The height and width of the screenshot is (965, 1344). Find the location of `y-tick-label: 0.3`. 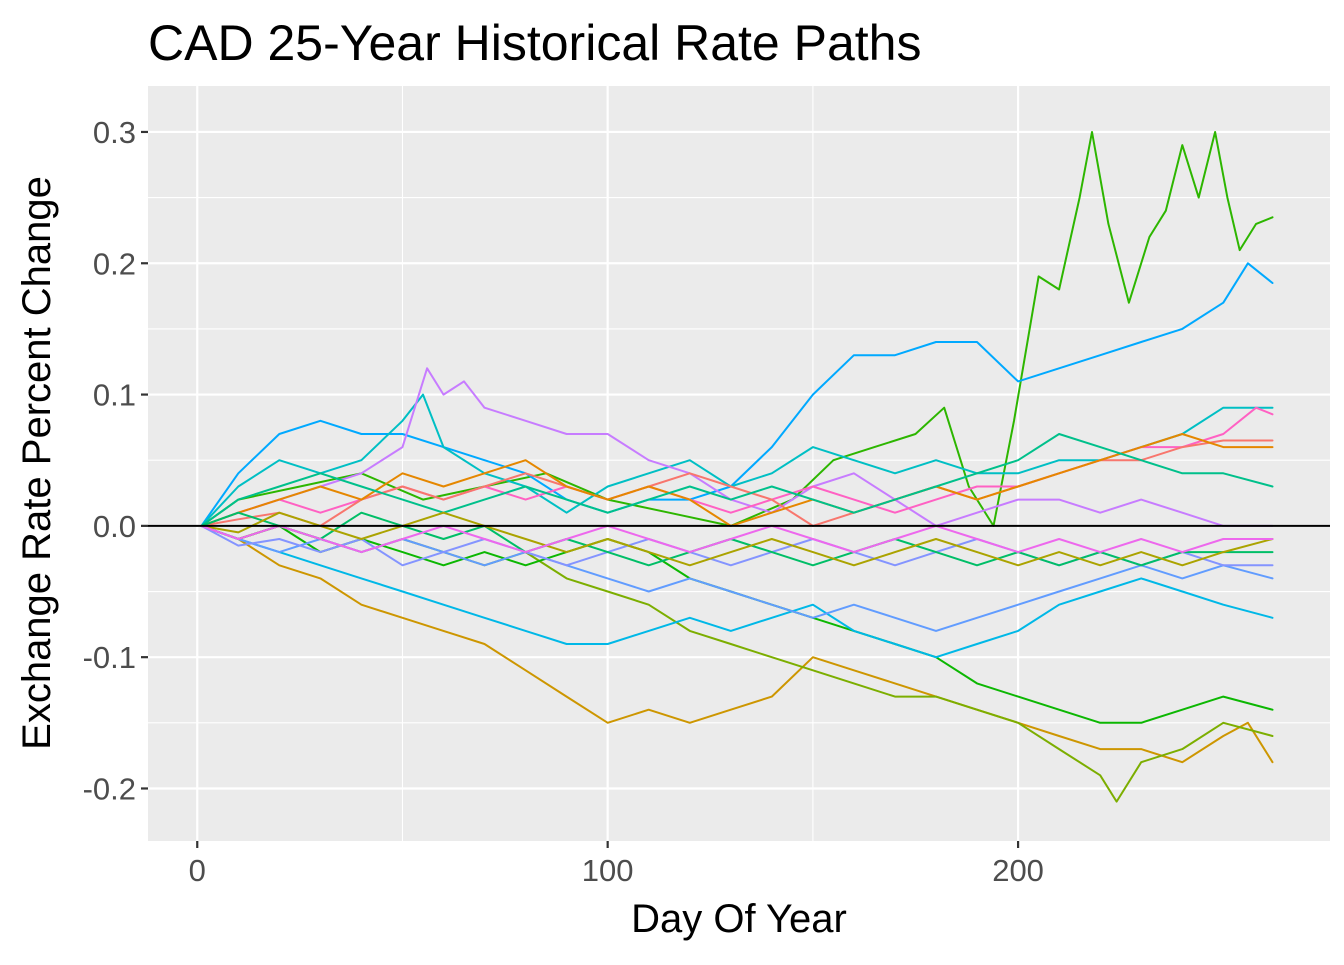

y-tick-label: 0.3 is located at coordinates (114, 132).